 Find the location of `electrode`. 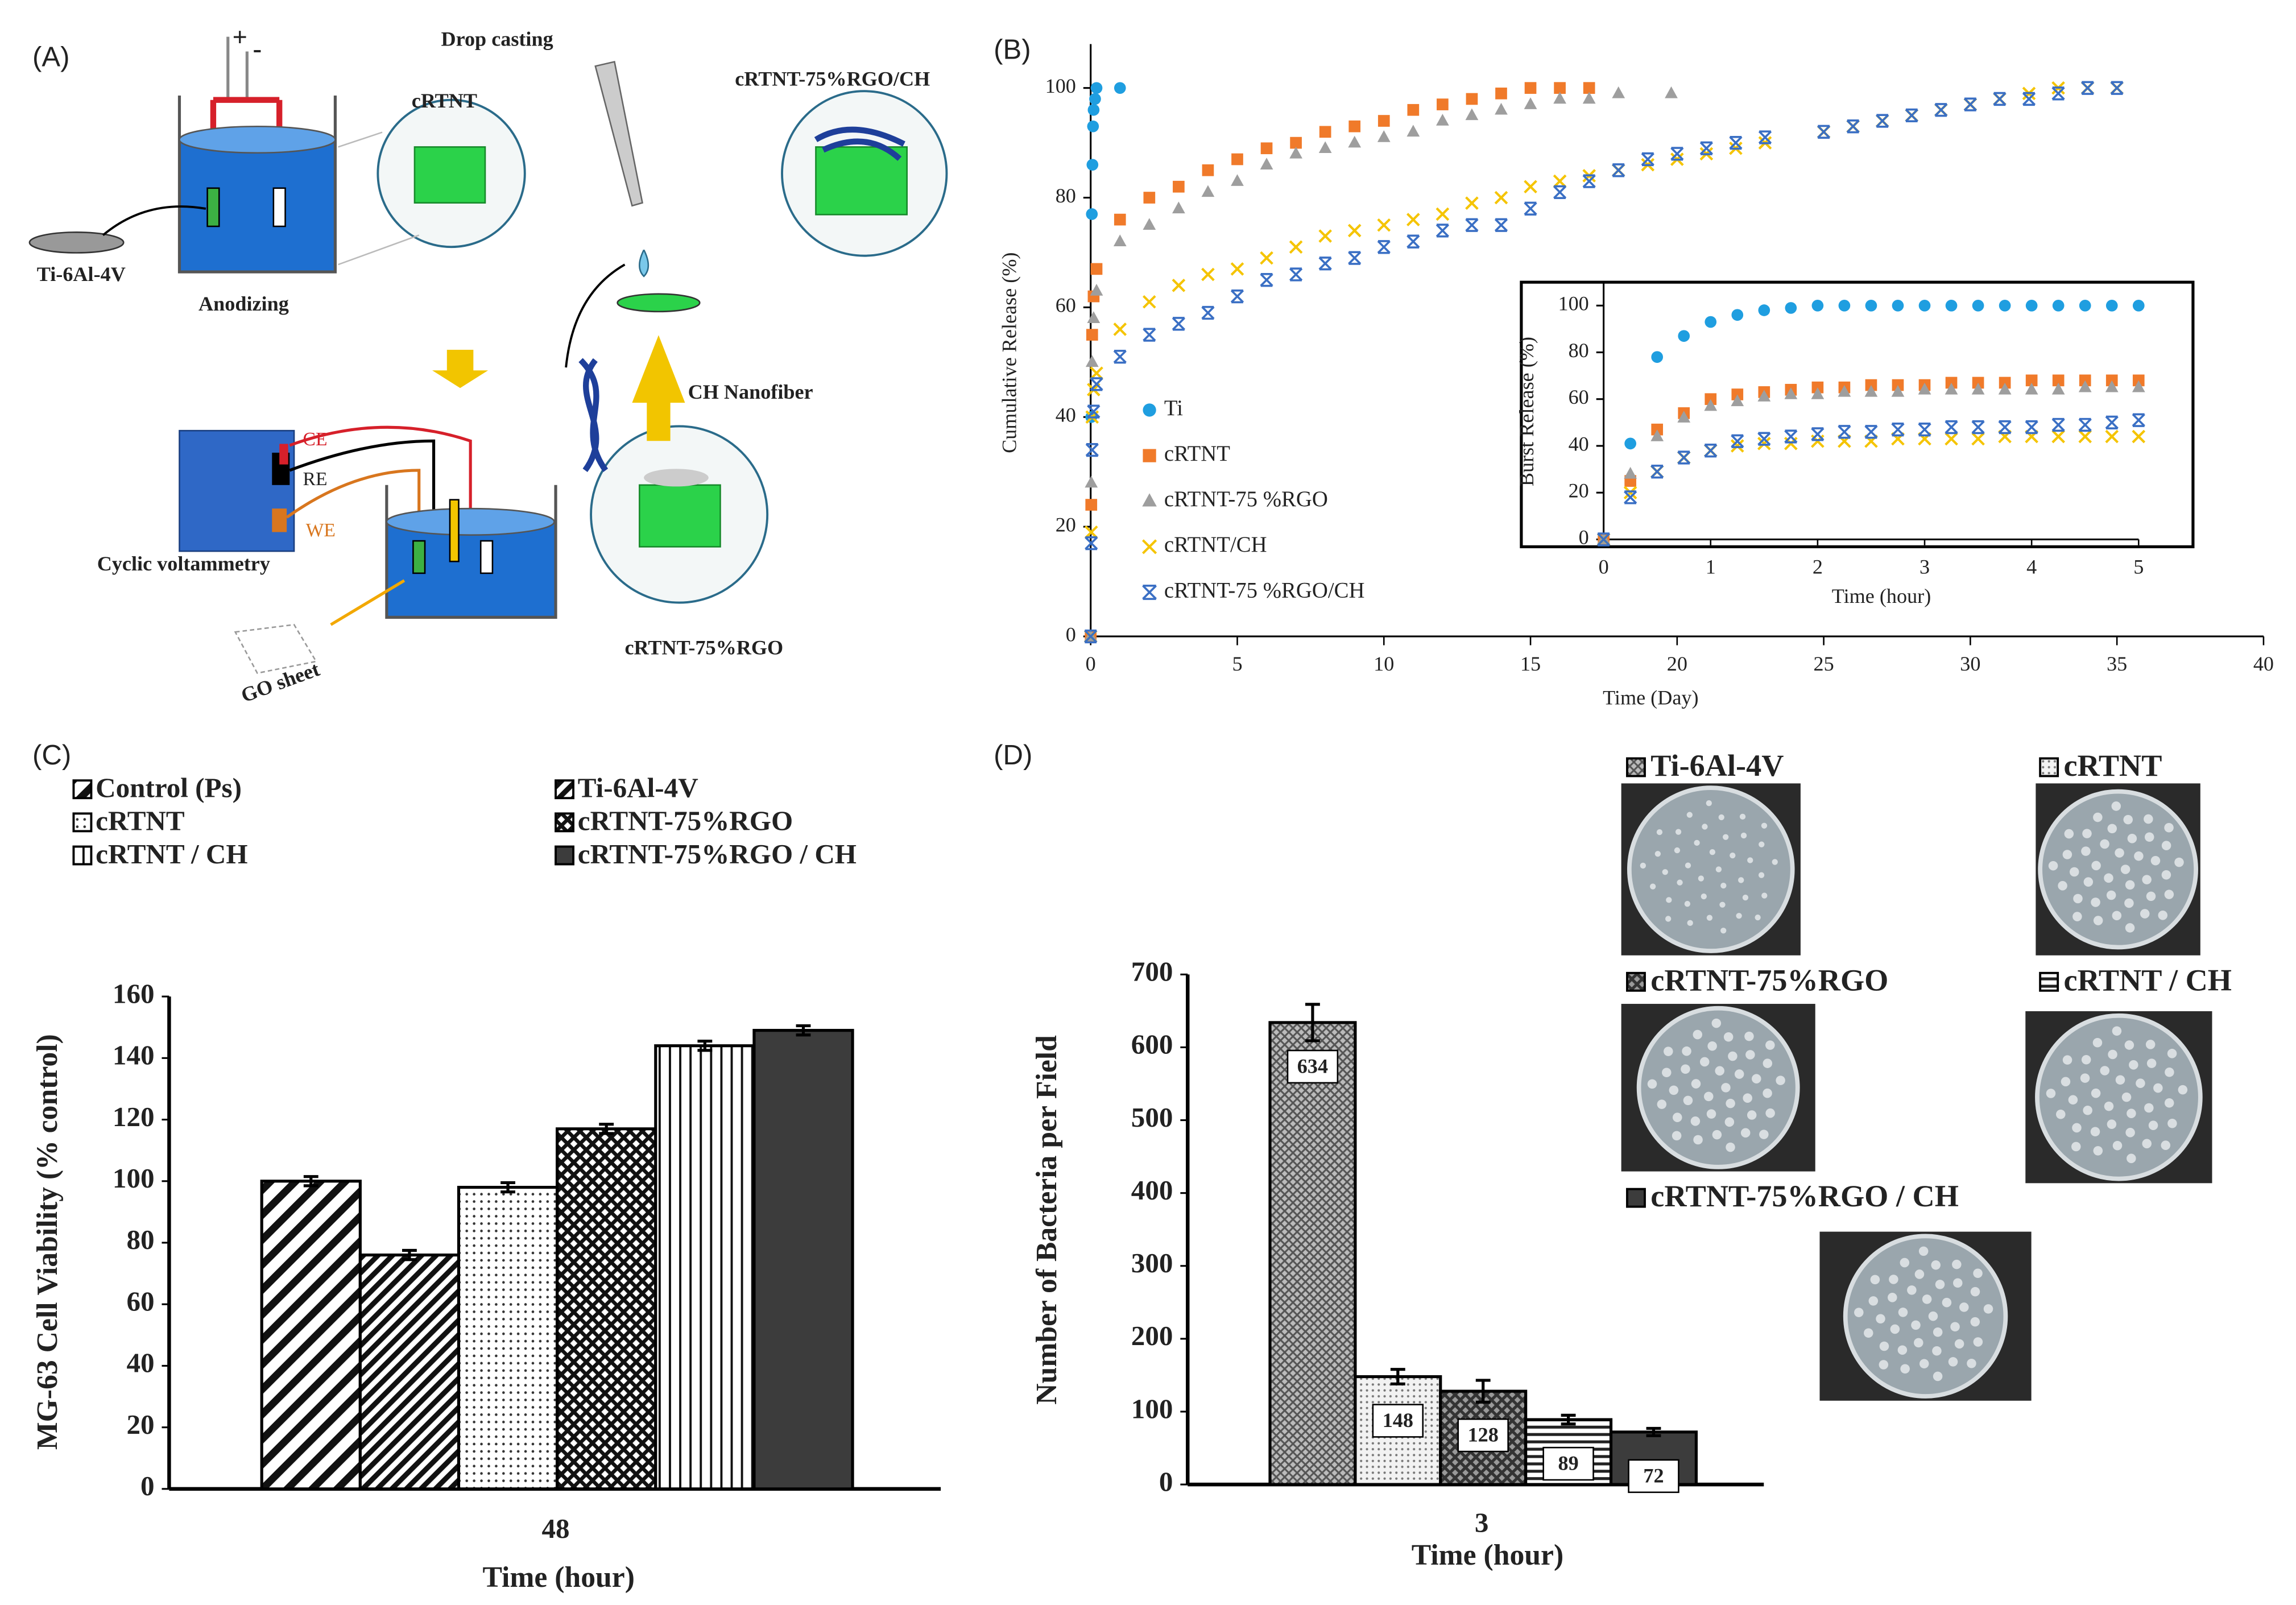

electrode is located at coordinates (279, 207).